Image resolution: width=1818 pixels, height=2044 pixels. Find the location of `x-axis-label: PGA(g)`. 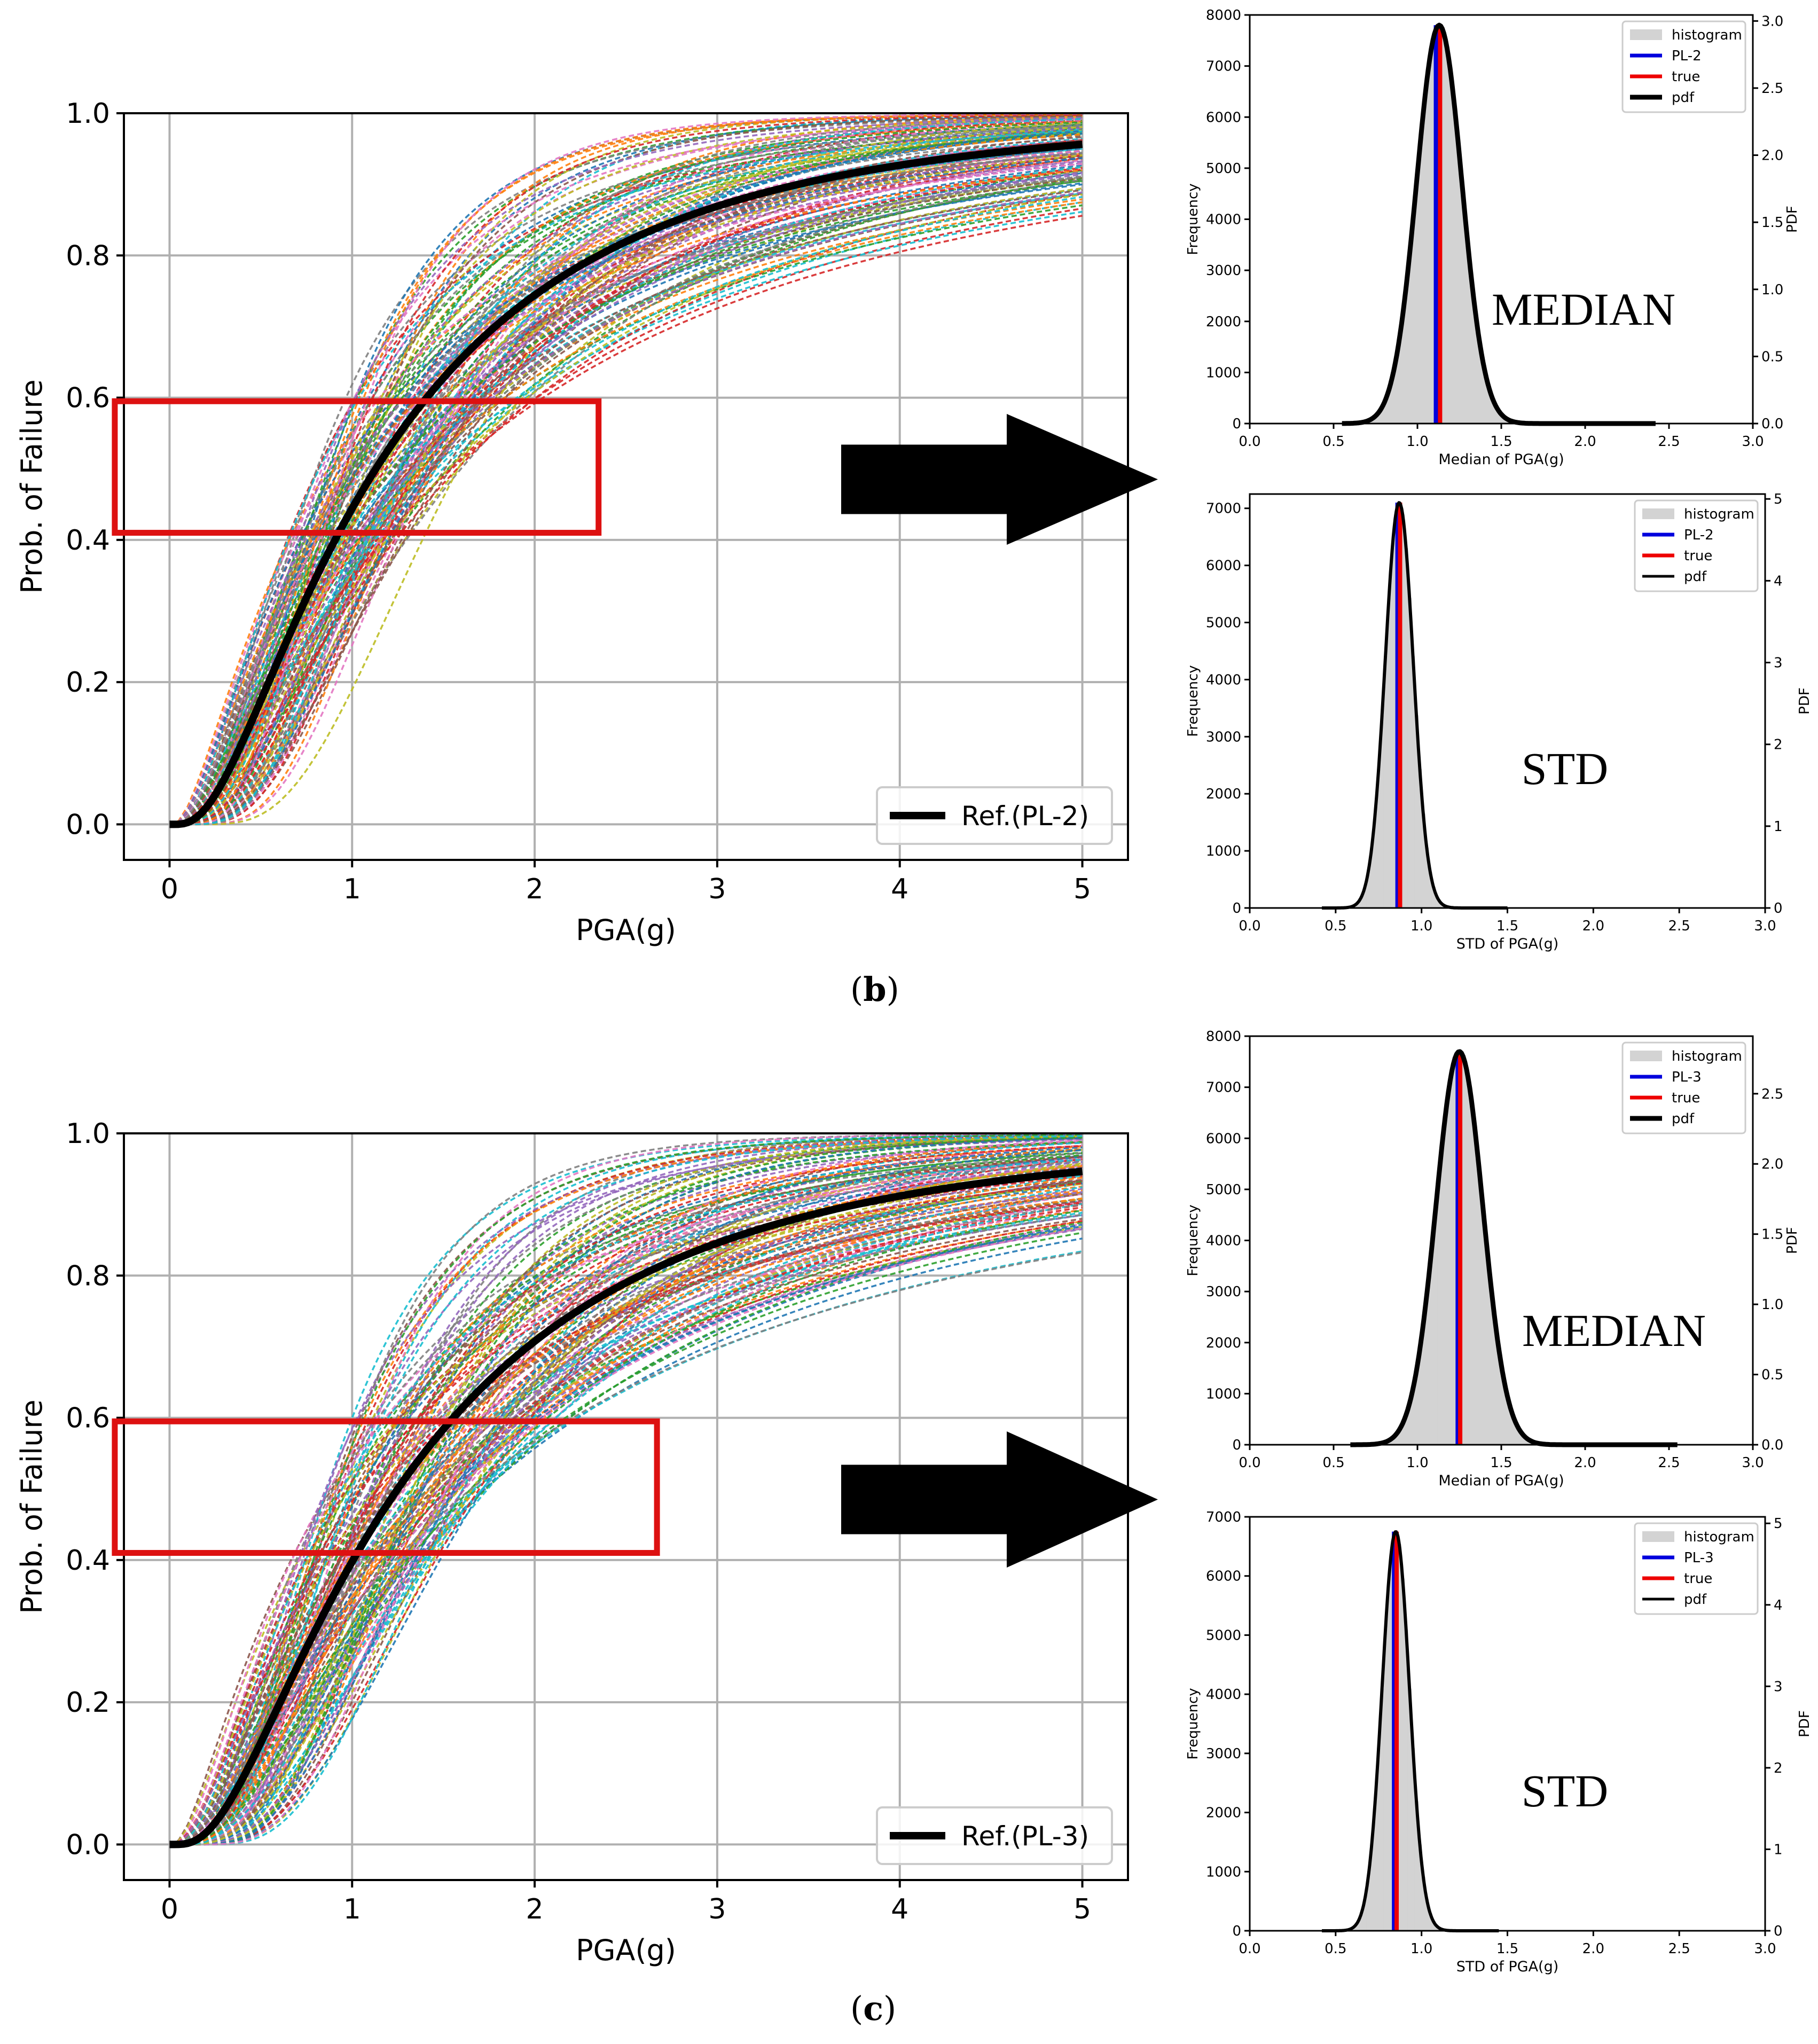

x-axis-label: PGA(g) is located at coordinates (626, 930).